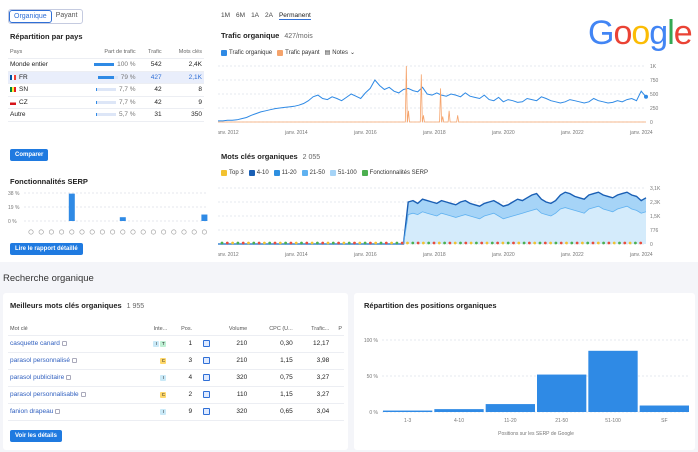  Describe the element at coordinates (183, 115) in the screenshot. I see `country-keywords: 350` at that location.